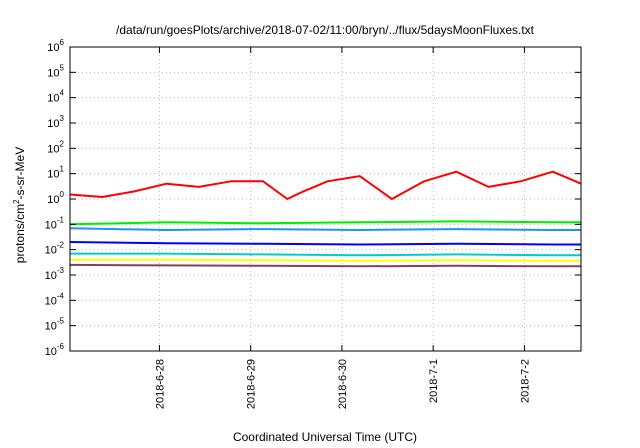  Describe the element at coordinates (55, 173) in the screenshot. I see `y-tick-label: 10¹` at that location.